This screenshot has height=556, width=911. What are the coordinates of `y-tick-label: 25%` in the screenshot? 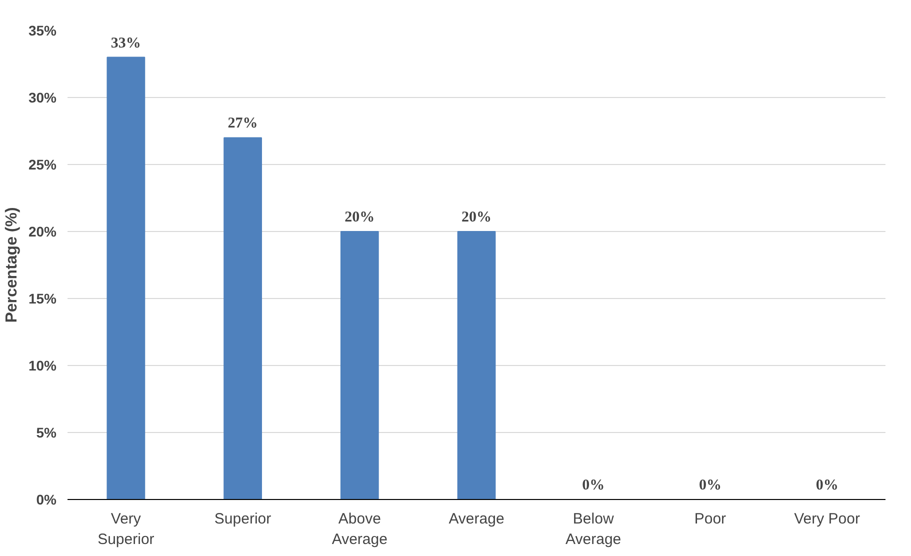 It's located at (43, 164).